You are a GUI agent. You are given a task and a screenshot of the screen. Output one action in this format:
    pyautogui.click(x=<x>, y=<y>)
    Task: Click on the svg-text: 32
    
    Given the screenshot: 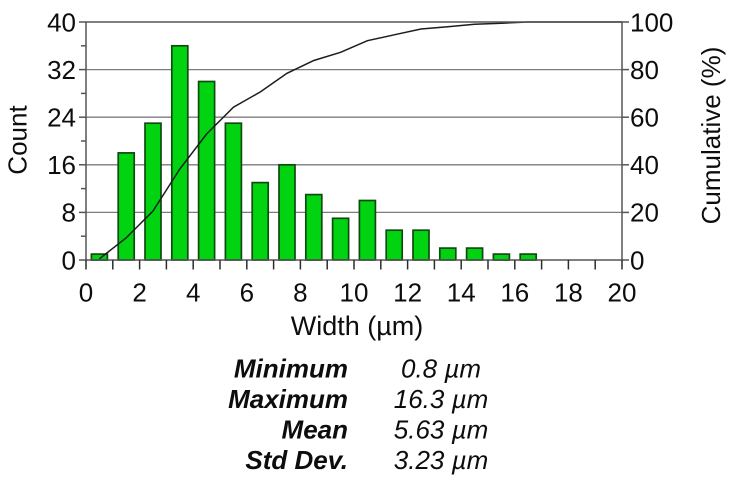 What is the action you would take?
    pyautogui.click(x=61, y=70)
    